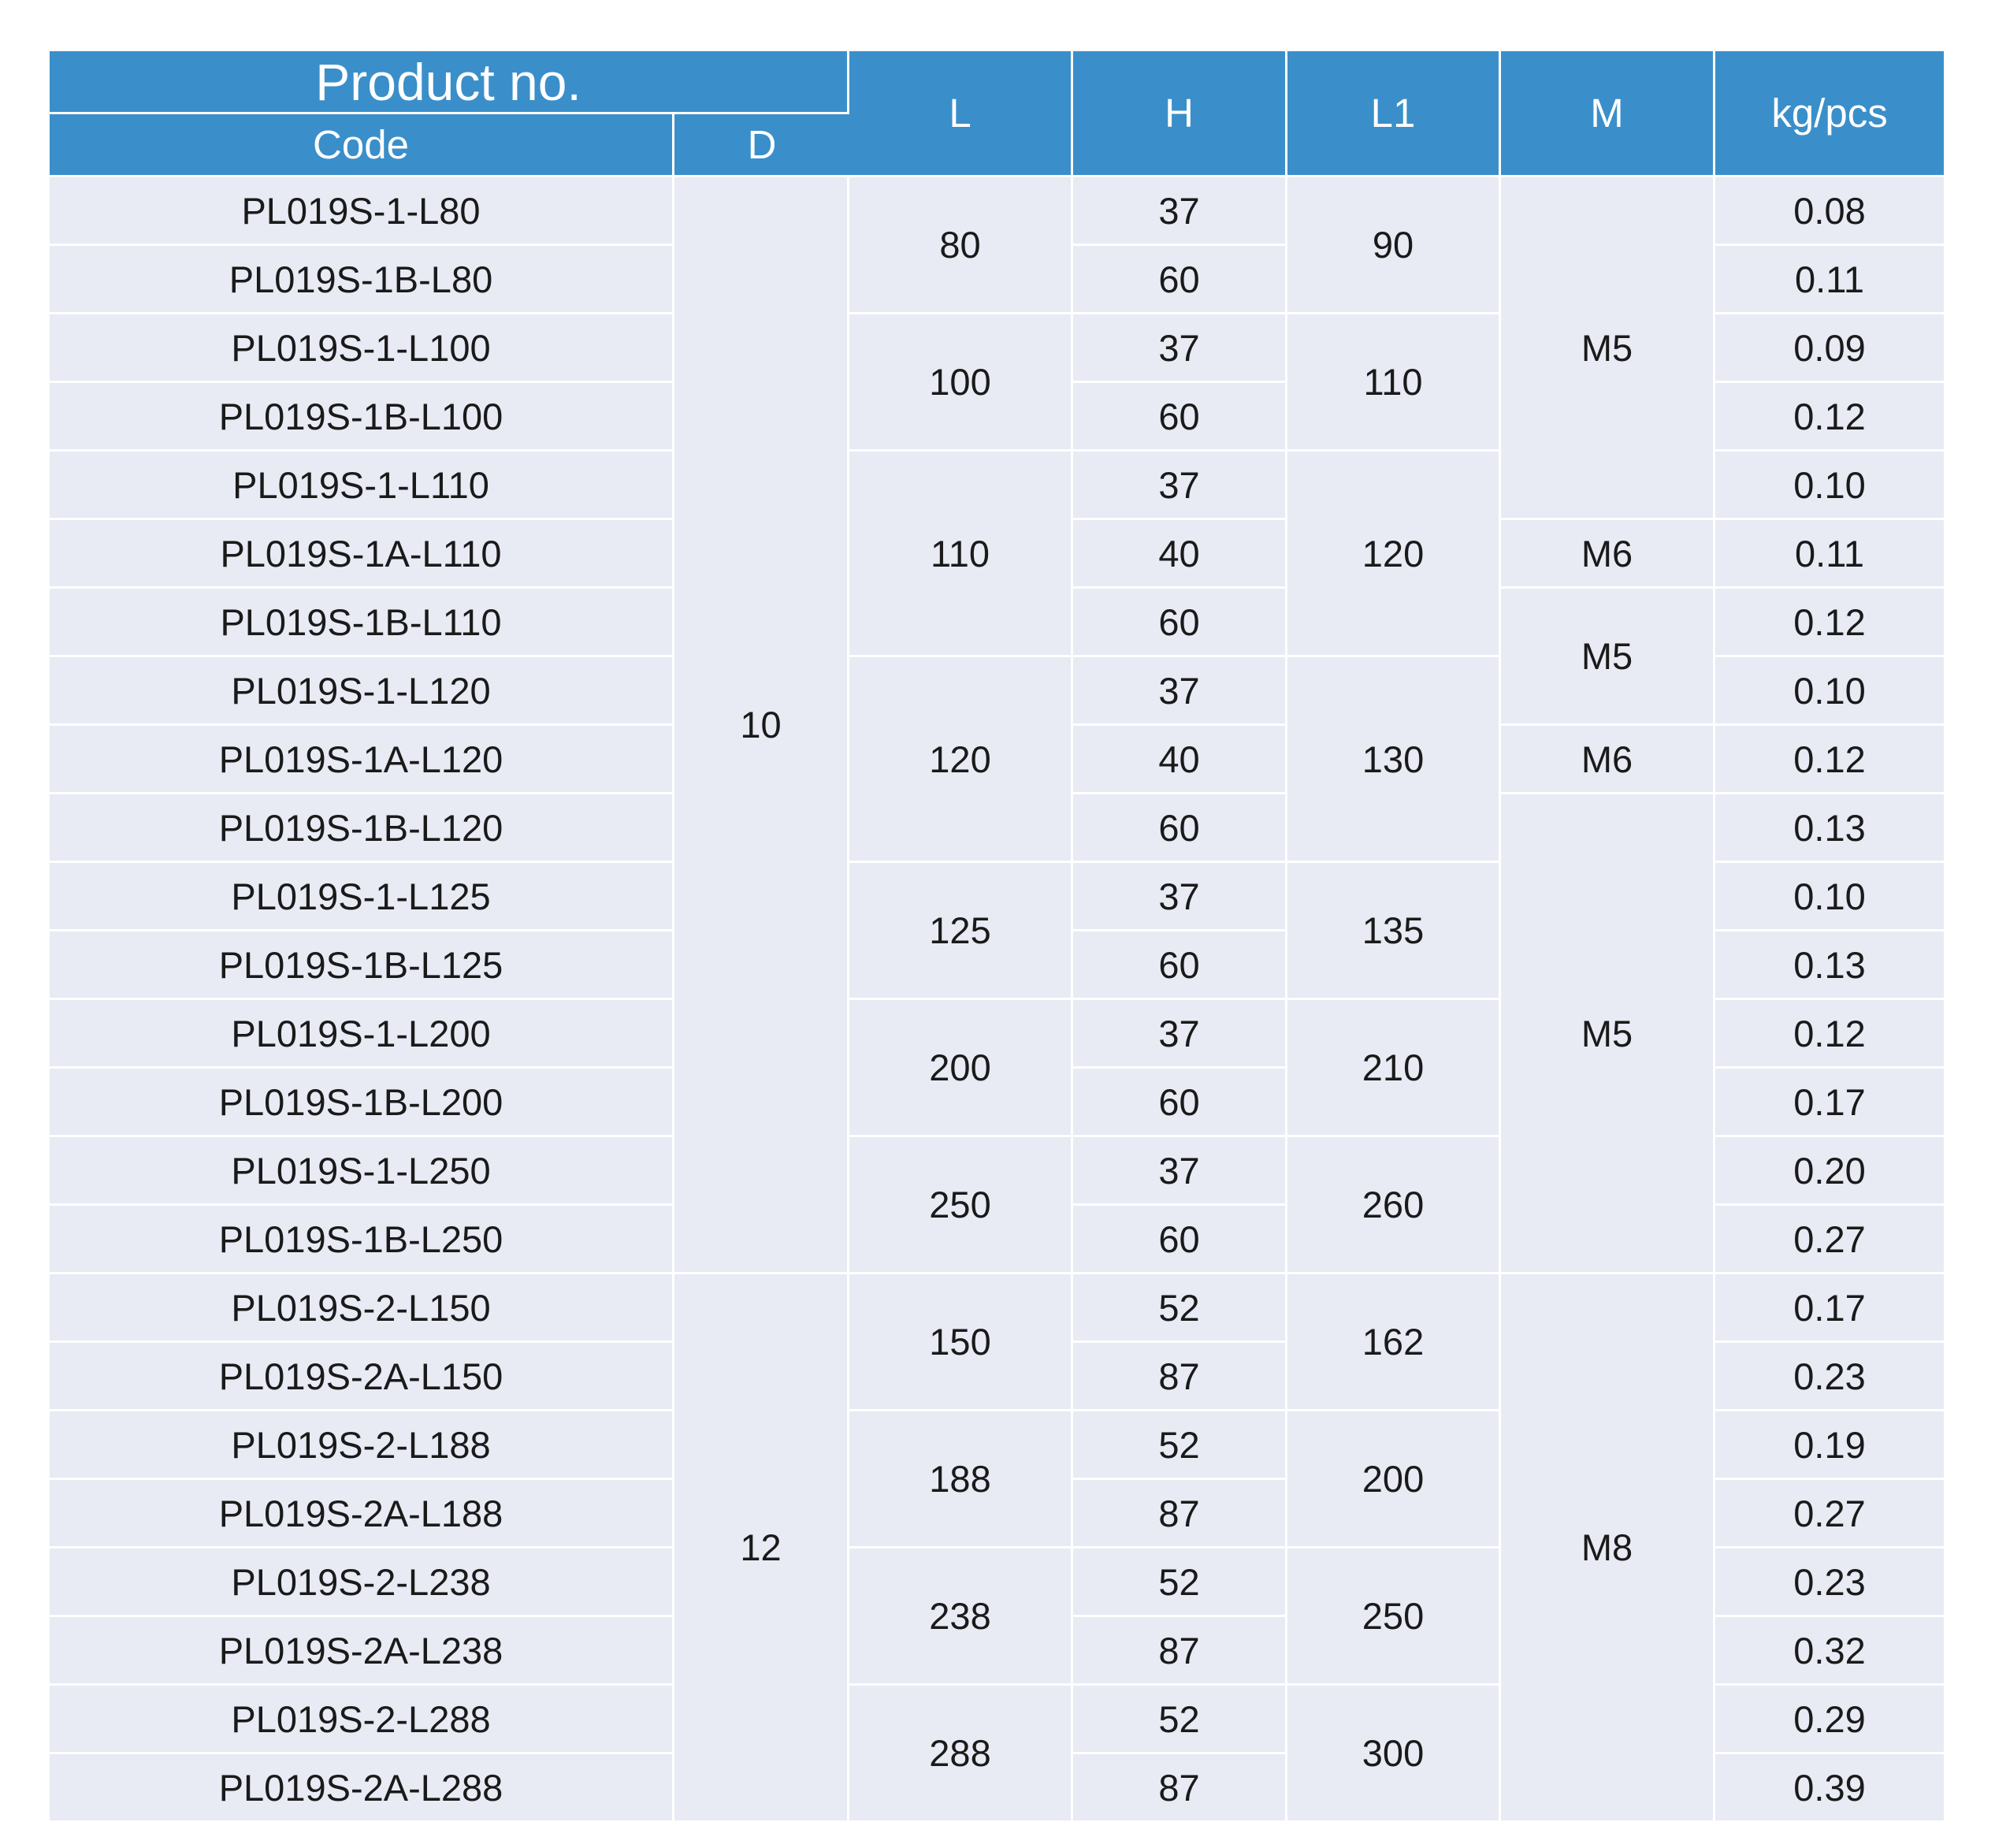 The height and width of the screenshot is (1848, 1995). Describe the element at coordinates (1394, 1755) in the screenshot. I see `l1-cell: 300` at that location.